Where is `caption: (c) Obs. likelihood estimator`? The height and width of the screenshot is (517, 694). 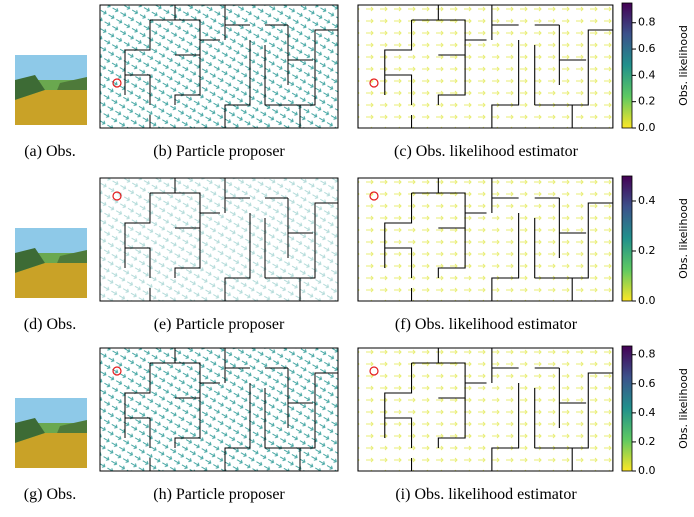
caption: (c) Obs. likelihood estimator is located at coordinates (486, 151).